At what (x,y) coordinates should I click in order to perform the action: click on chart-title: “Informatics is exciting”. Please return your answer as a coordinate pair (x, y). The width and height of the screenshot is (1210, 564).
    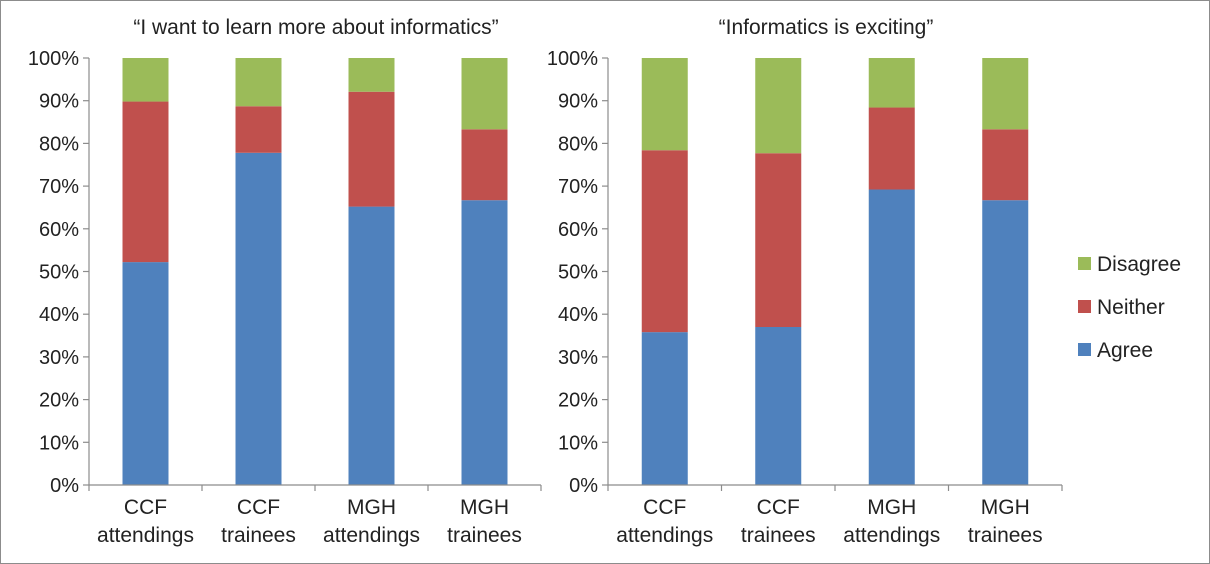
    Looking at the image, I should click on (826, 27).